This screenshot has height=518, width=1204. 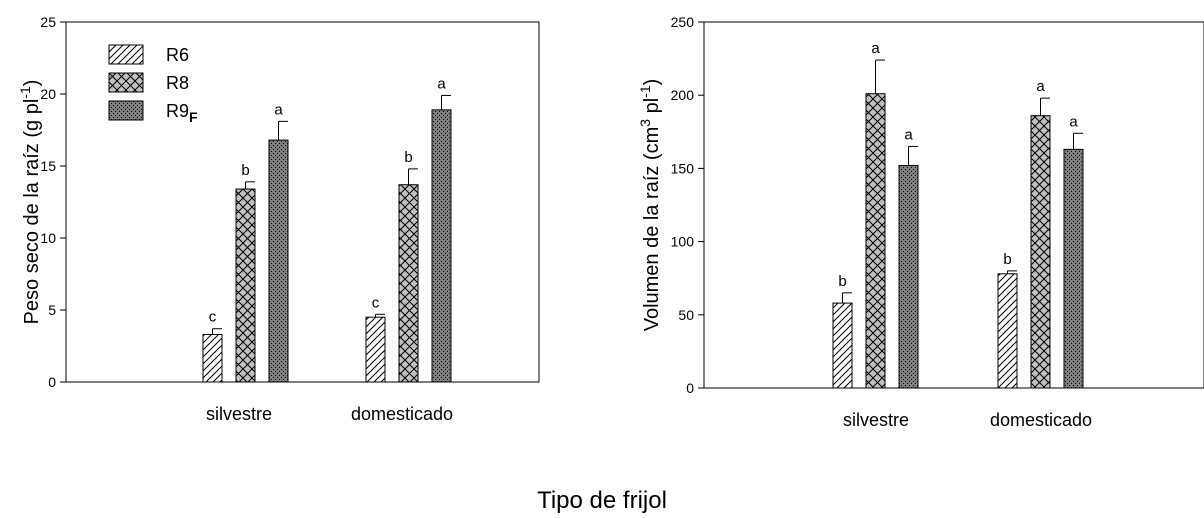 What do you see at coordinates (182, 113) in the screenshot?
I see `legend-label-r9f: R9F` at bounding box center [182, 113].